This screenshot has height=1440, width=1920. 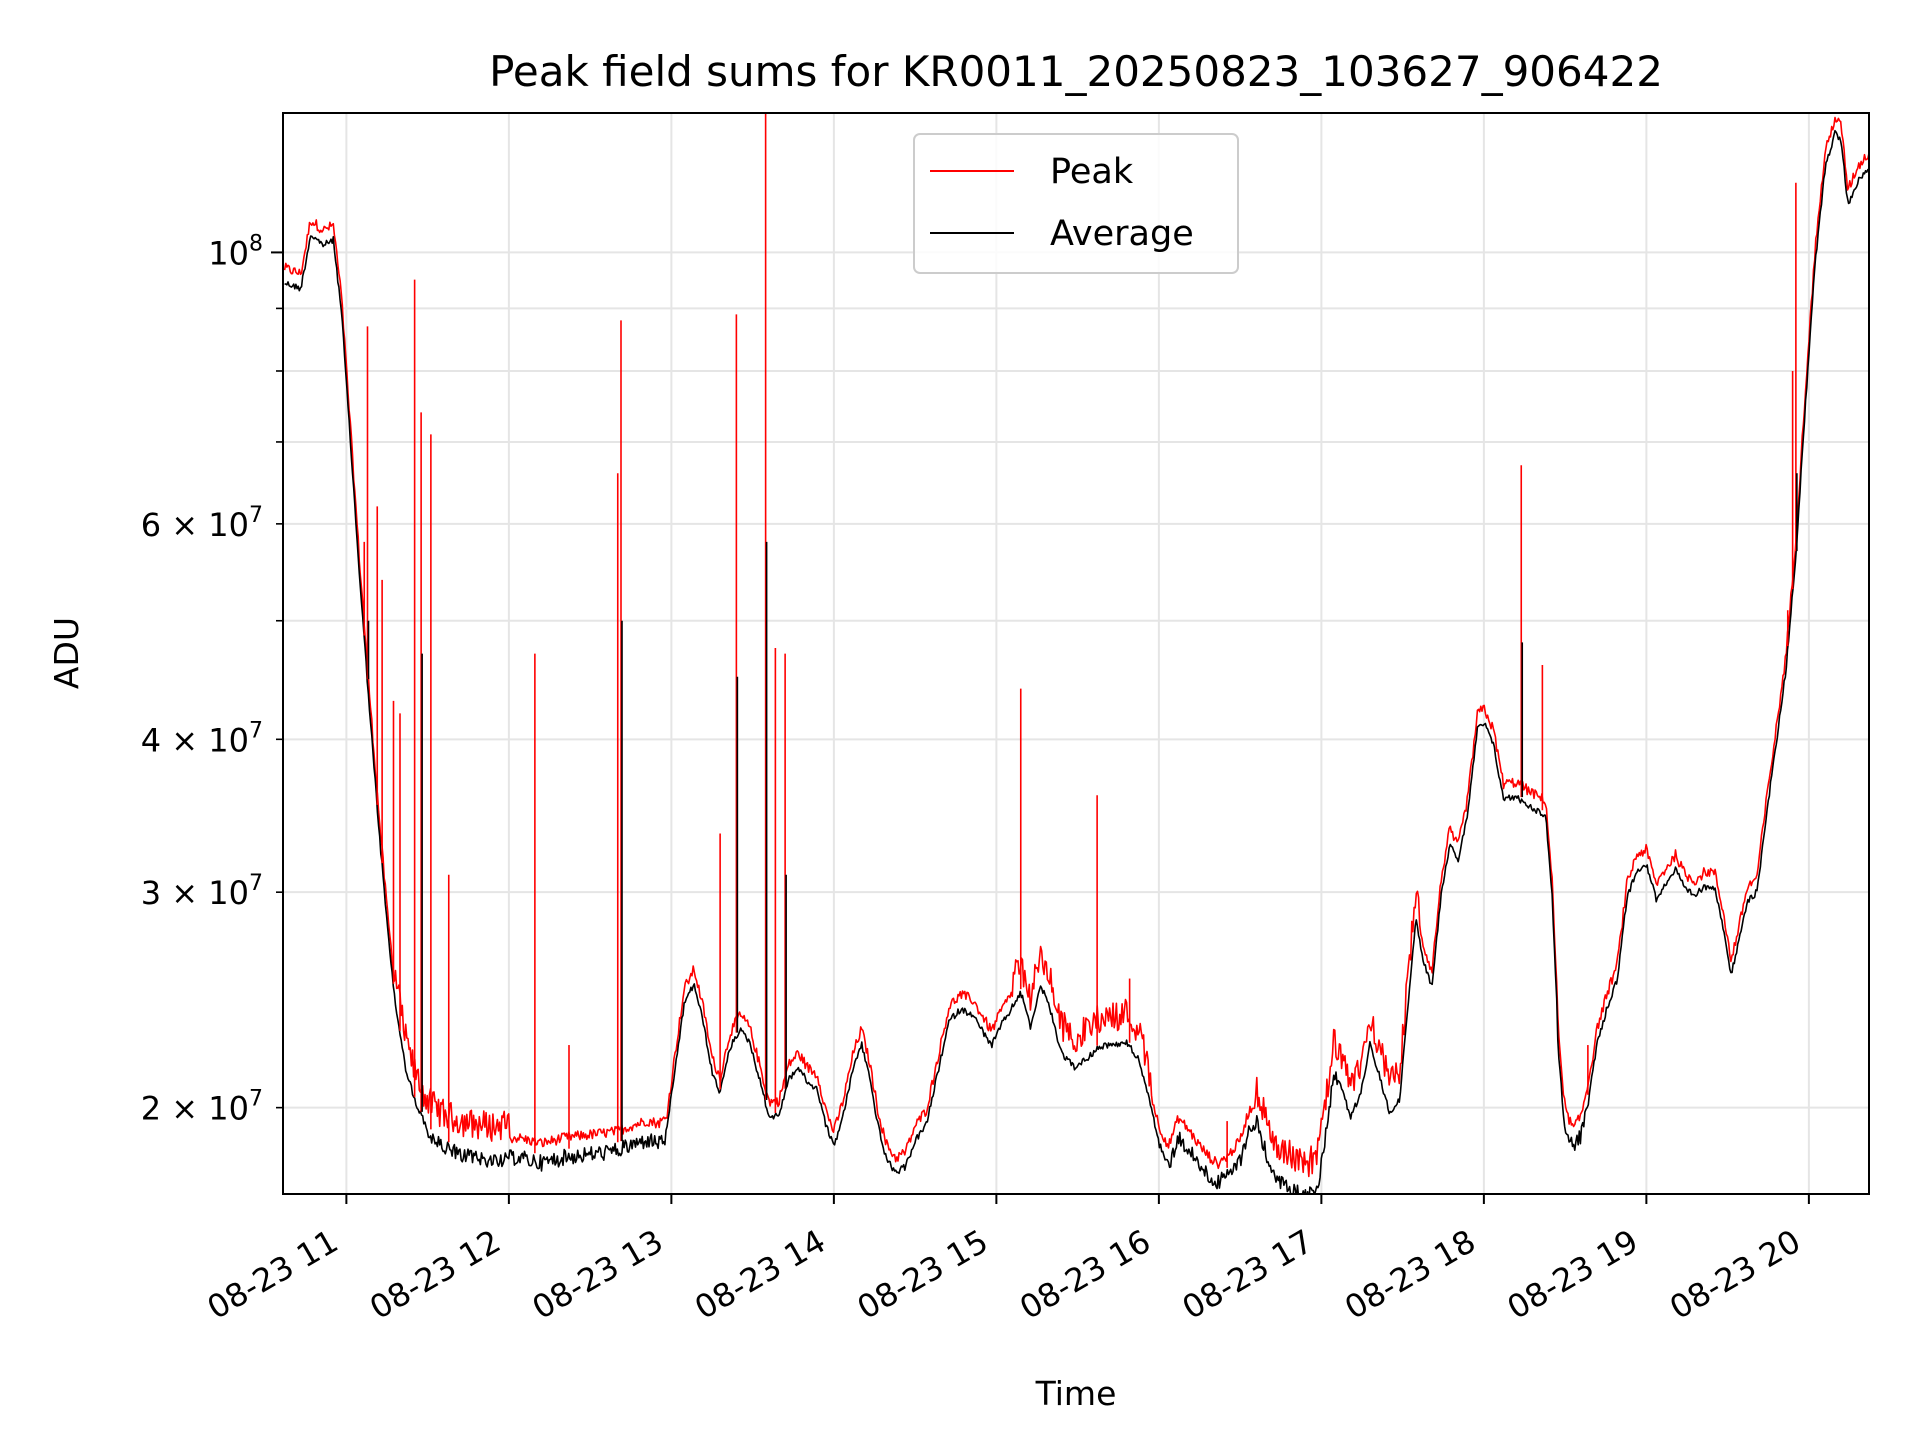 What do you see at coordinates (1092, 172) in the screenshot?
I see `legend-peak-label: Peak` at bounding box center [1092, 172].